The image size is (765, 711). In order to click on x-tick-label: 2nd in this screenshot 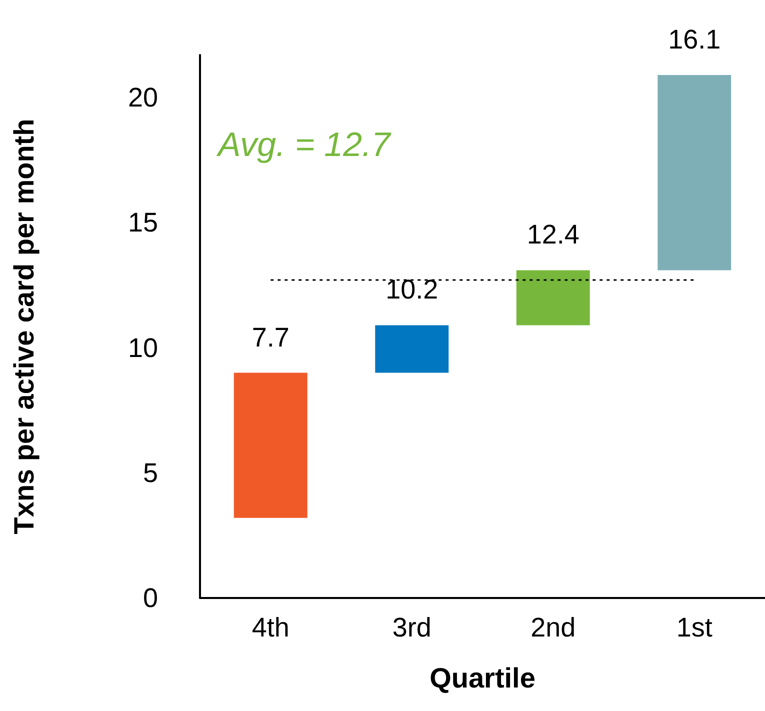, I will do `click(553, 627)`.